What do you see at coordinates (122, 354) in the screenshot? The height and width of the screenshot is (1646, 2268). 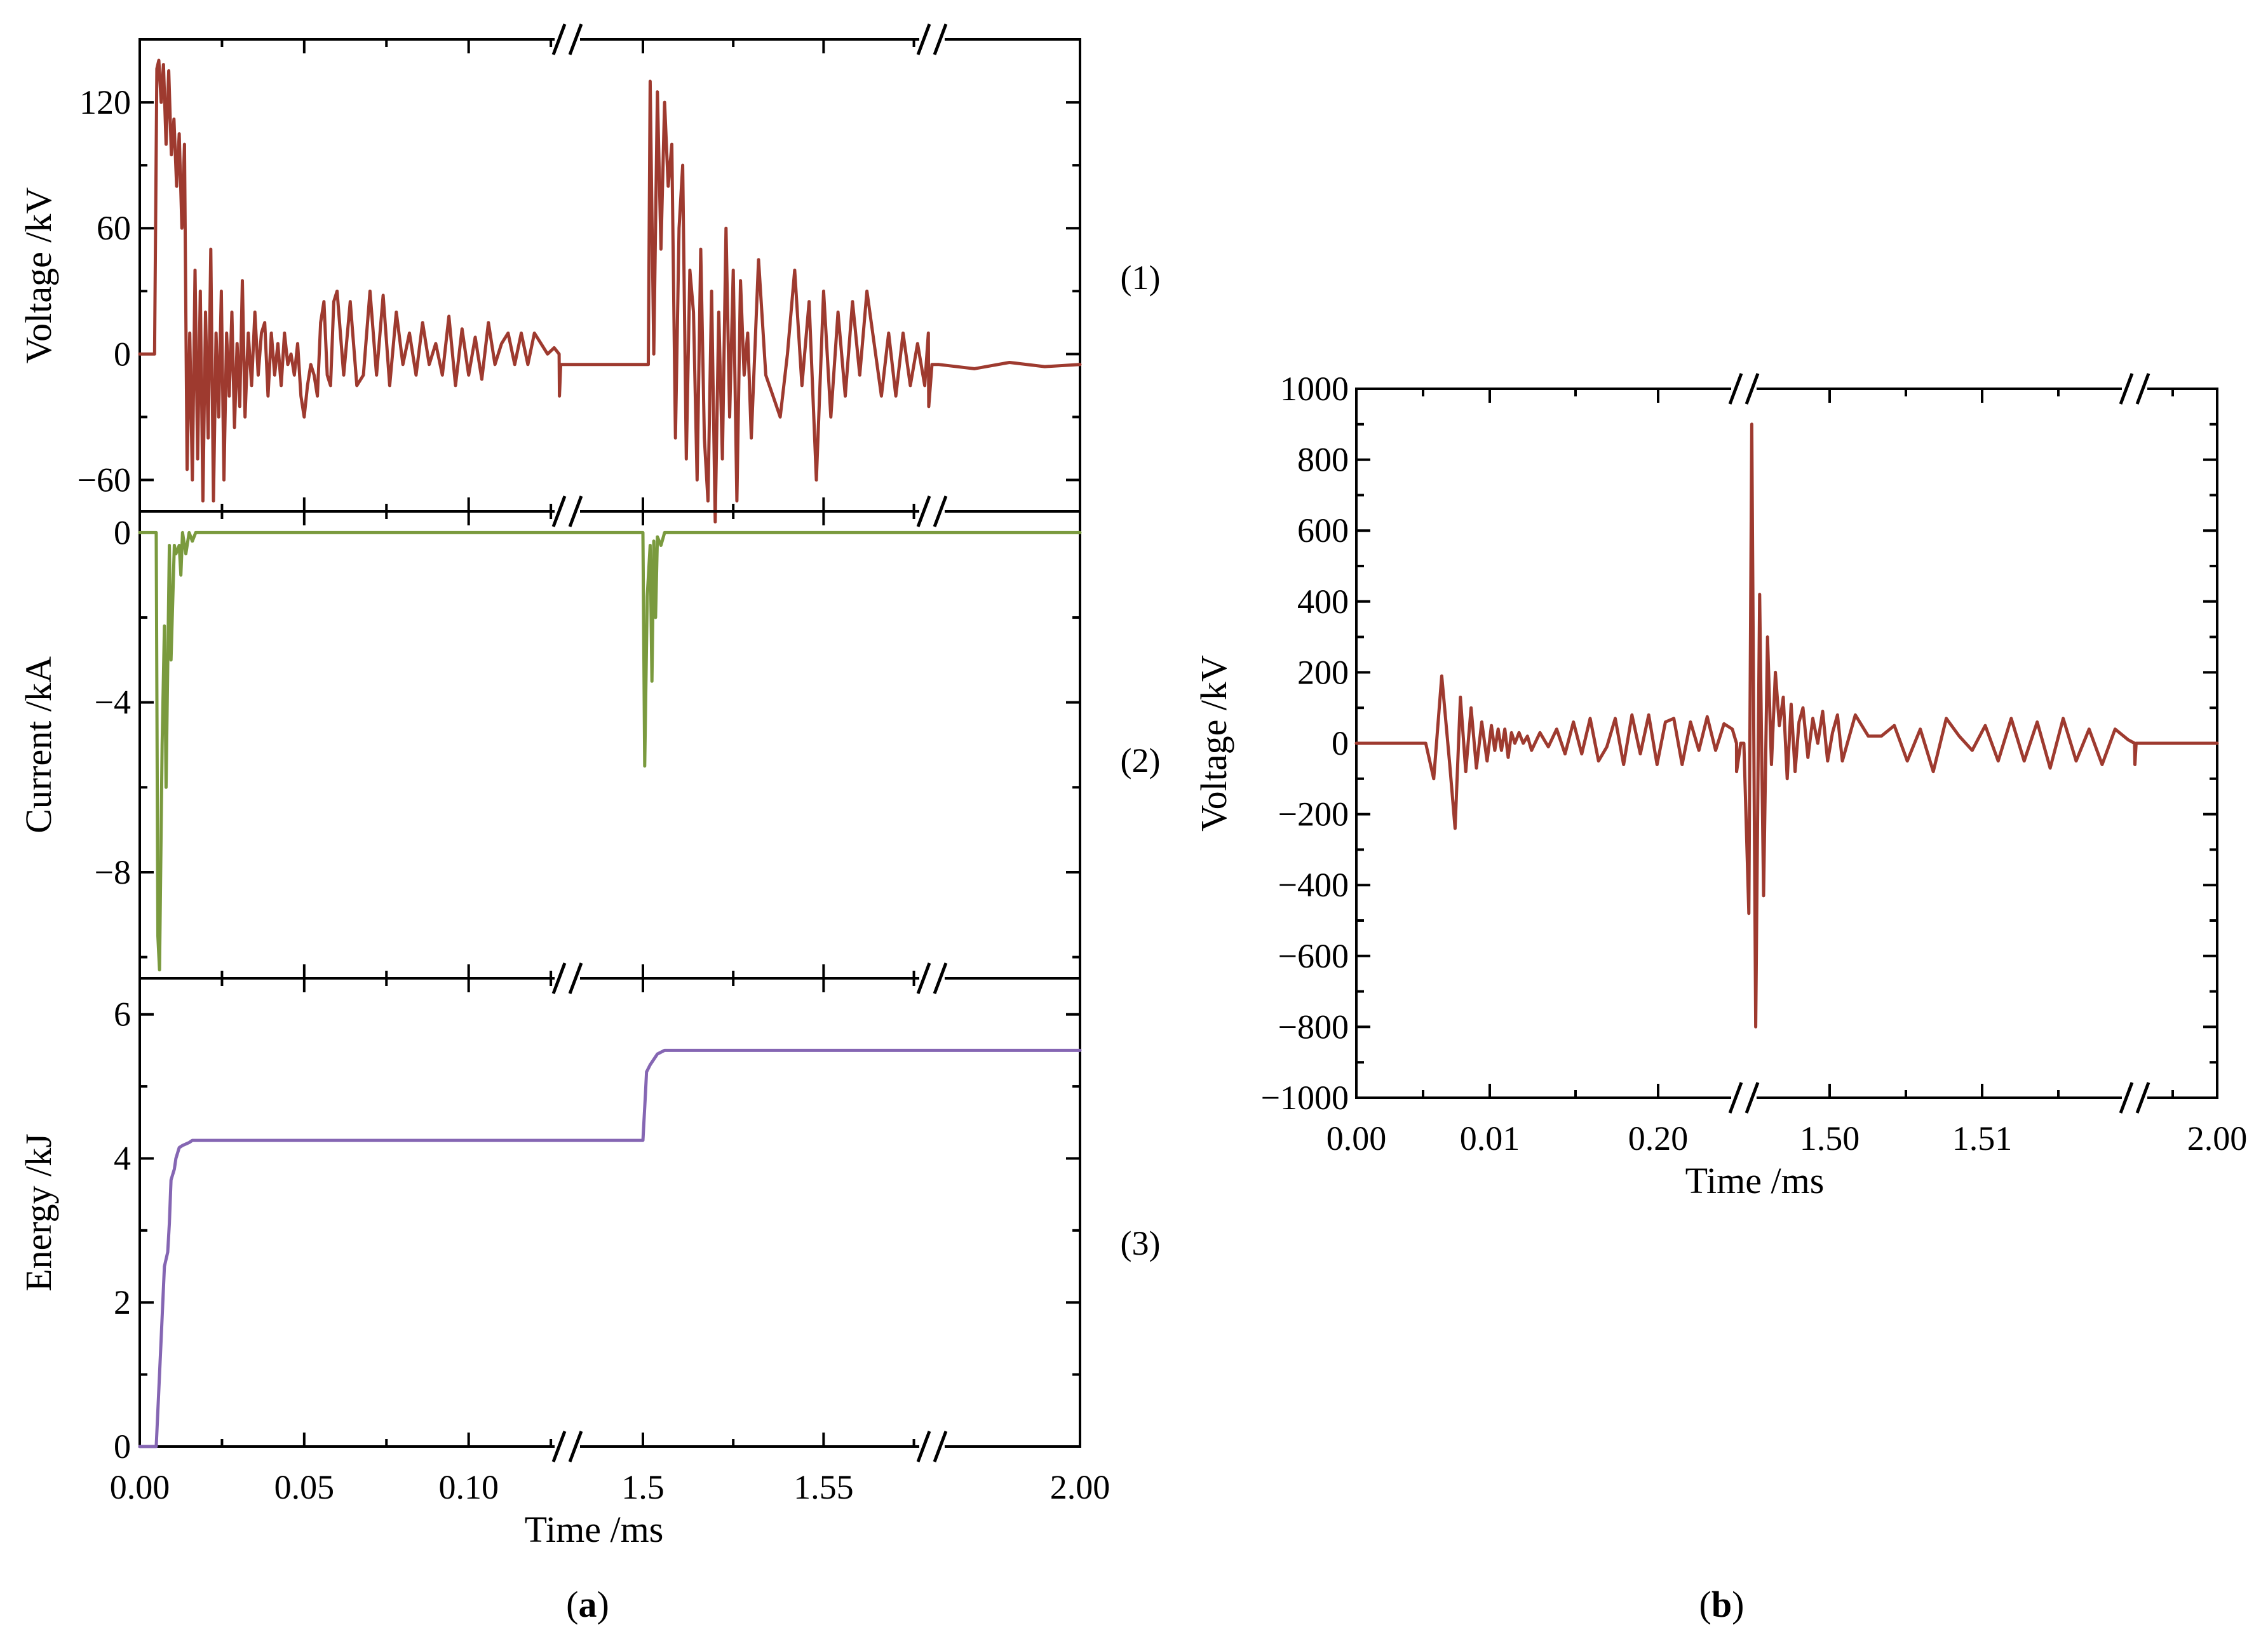 I see `a1-ytick-label: 0` at bounding box center [122, 354].